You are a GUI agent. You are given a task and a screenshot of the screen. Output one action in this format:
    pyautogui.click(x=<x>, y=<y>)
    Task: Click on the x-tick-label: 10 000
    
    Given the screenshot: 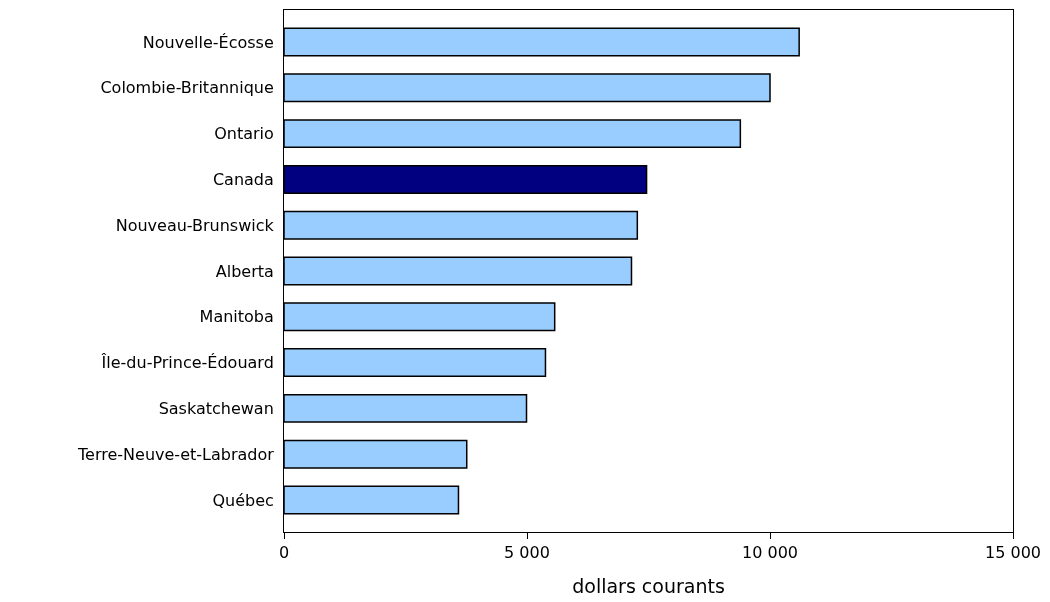 What is the action you would take?
    pyautogui.click(x=770, y=553)
    